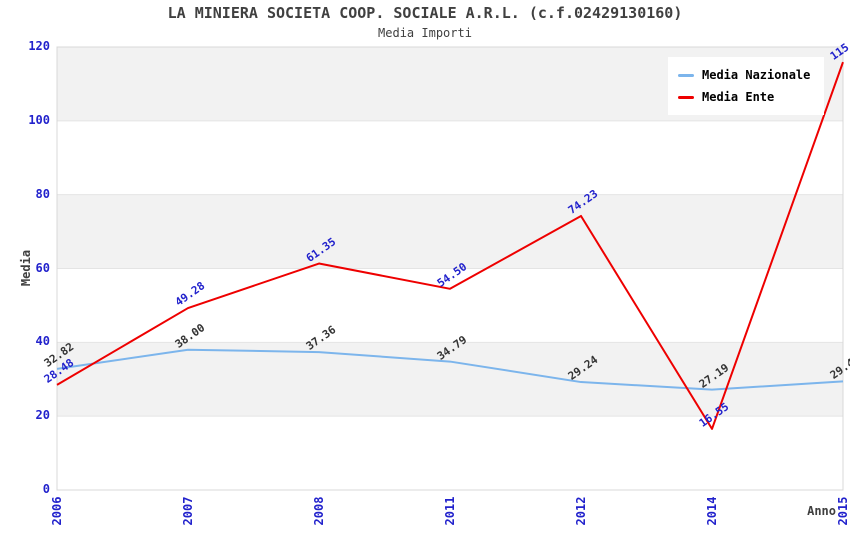  Describe the element at coordinates (738, 97) in the screenshot. I see `legend-label-ente: Media Ente` at that location.